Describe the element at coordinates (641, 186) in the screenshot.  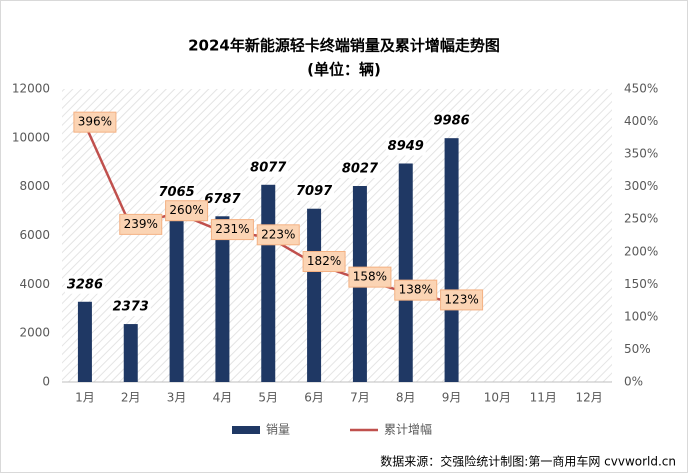
I see `y2-tick-label: 300%` at that location.